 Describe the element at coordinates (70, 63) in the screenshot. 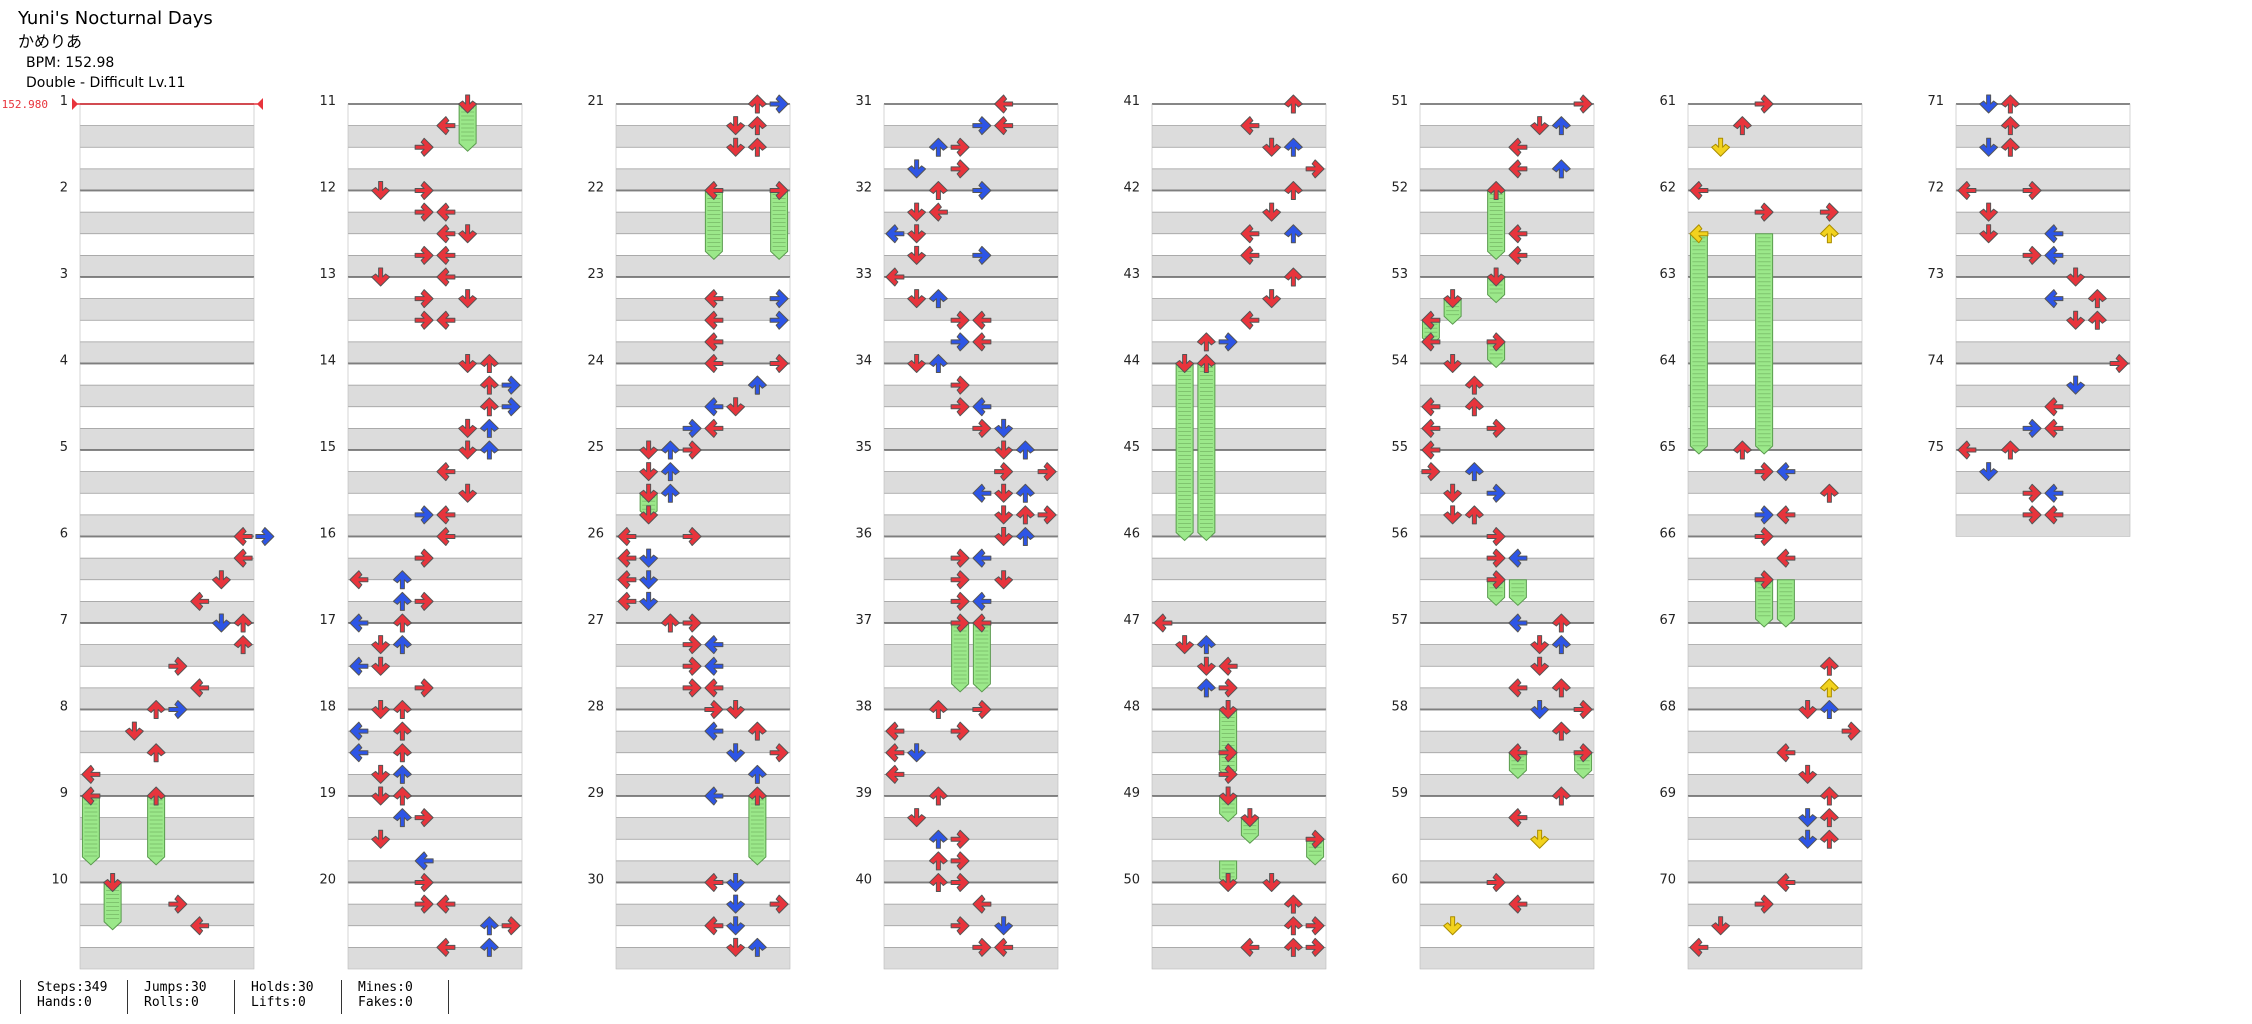

I see `bpm-label: BPM: 152.98` at that location.